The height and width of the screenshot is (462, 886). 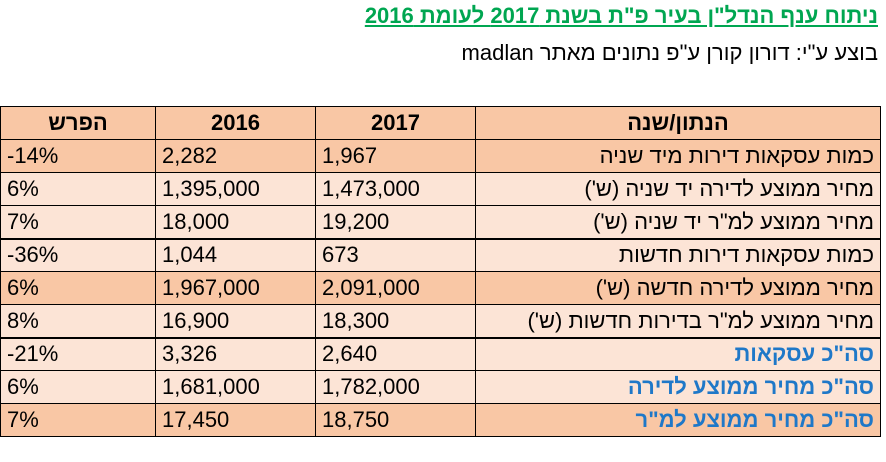 What do you see at coordinates (235, 387) in the screenshot?
I see `value-2016: 1,681,000` at bounding box center [235, 387].